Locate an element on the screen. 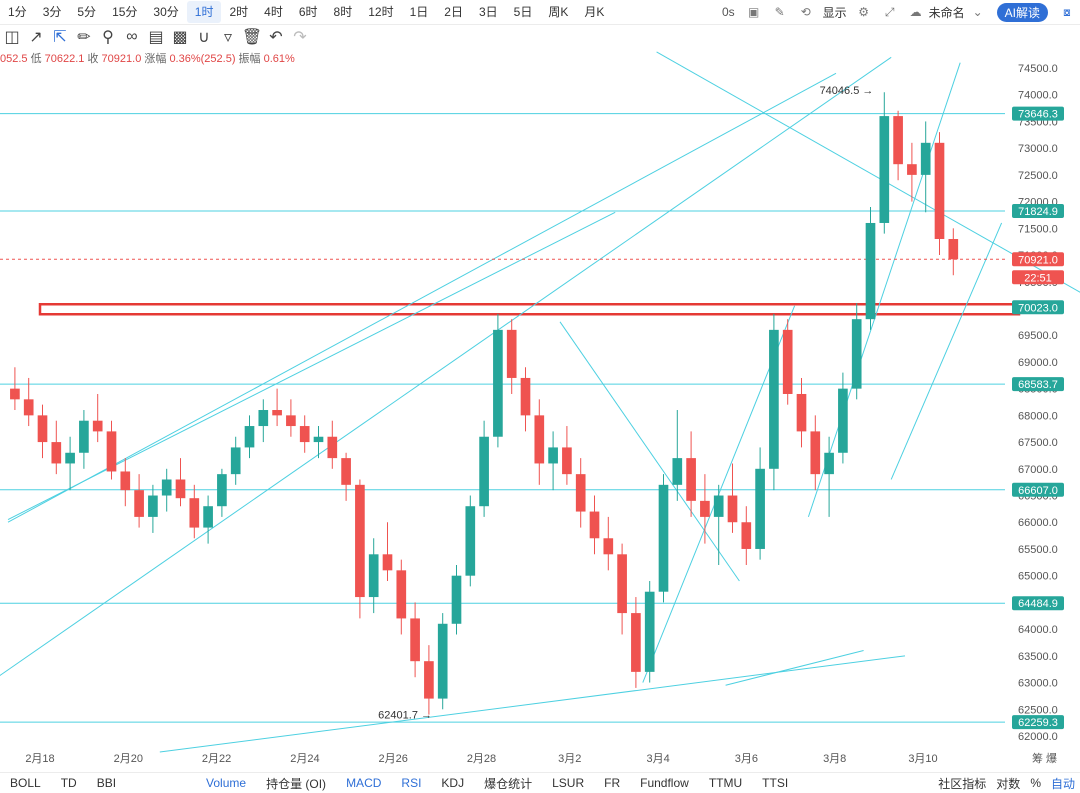  display-button: 显示 is located at coordinates (834, 12).